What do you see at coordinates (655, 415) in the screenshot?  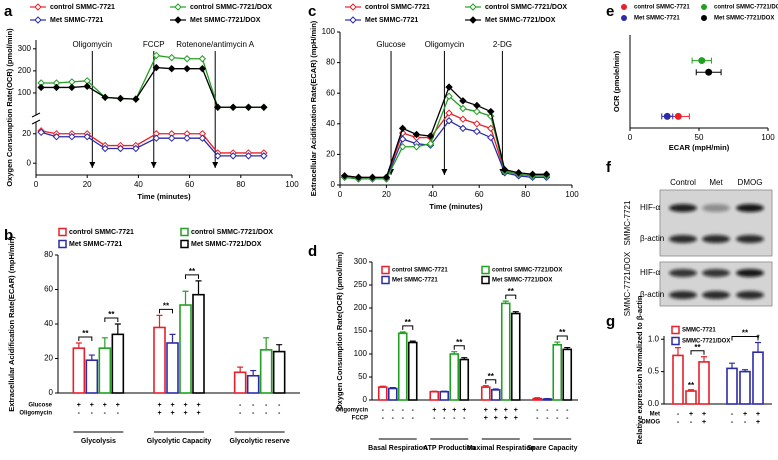 I see `treatment-name: Met` at bounding box center [655, 415].